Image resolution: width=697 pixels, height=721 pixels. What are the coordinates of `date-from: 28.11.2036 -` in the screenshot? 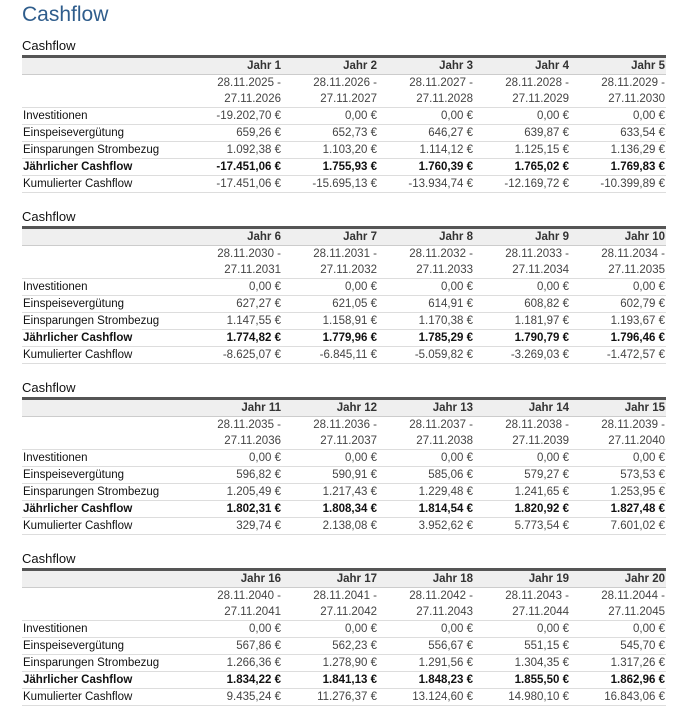 It's located at (345, 425).